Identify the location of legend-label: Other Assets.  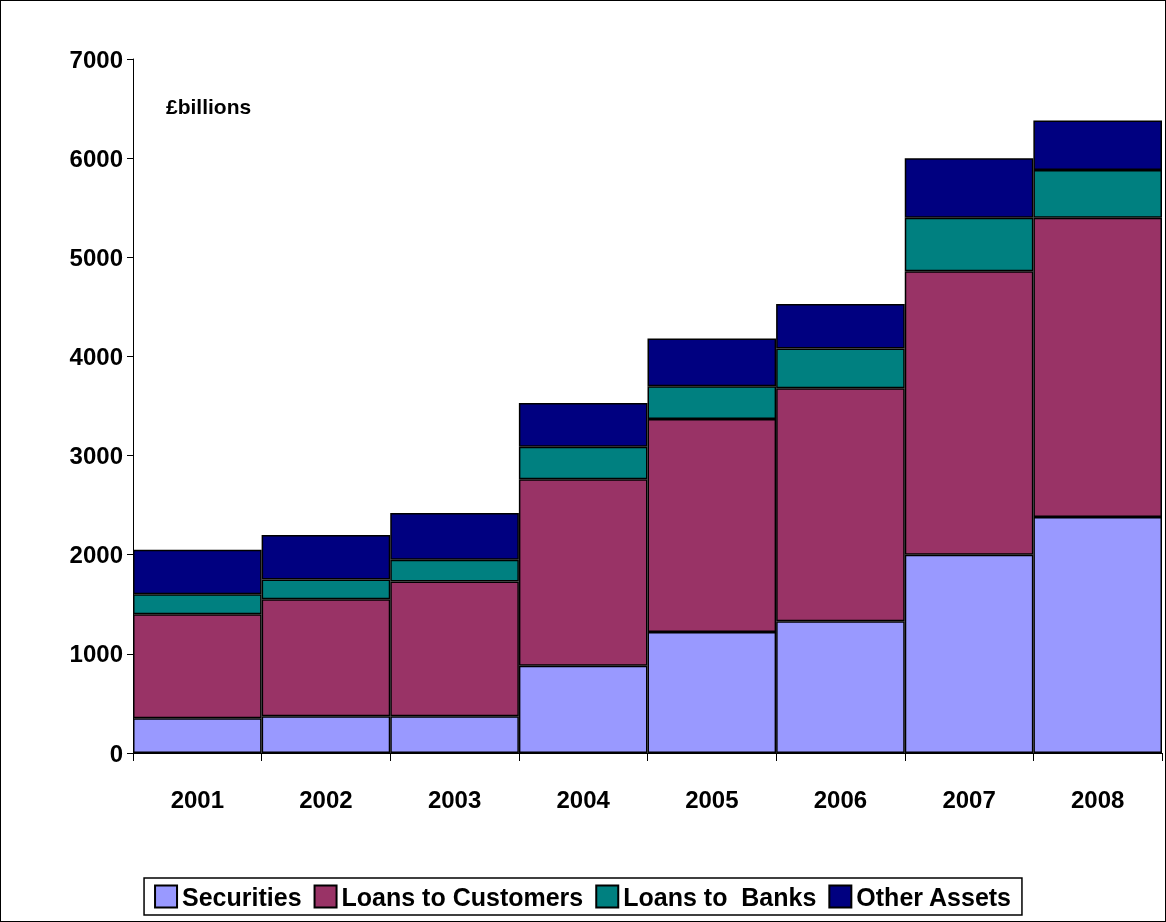
(934, 896).